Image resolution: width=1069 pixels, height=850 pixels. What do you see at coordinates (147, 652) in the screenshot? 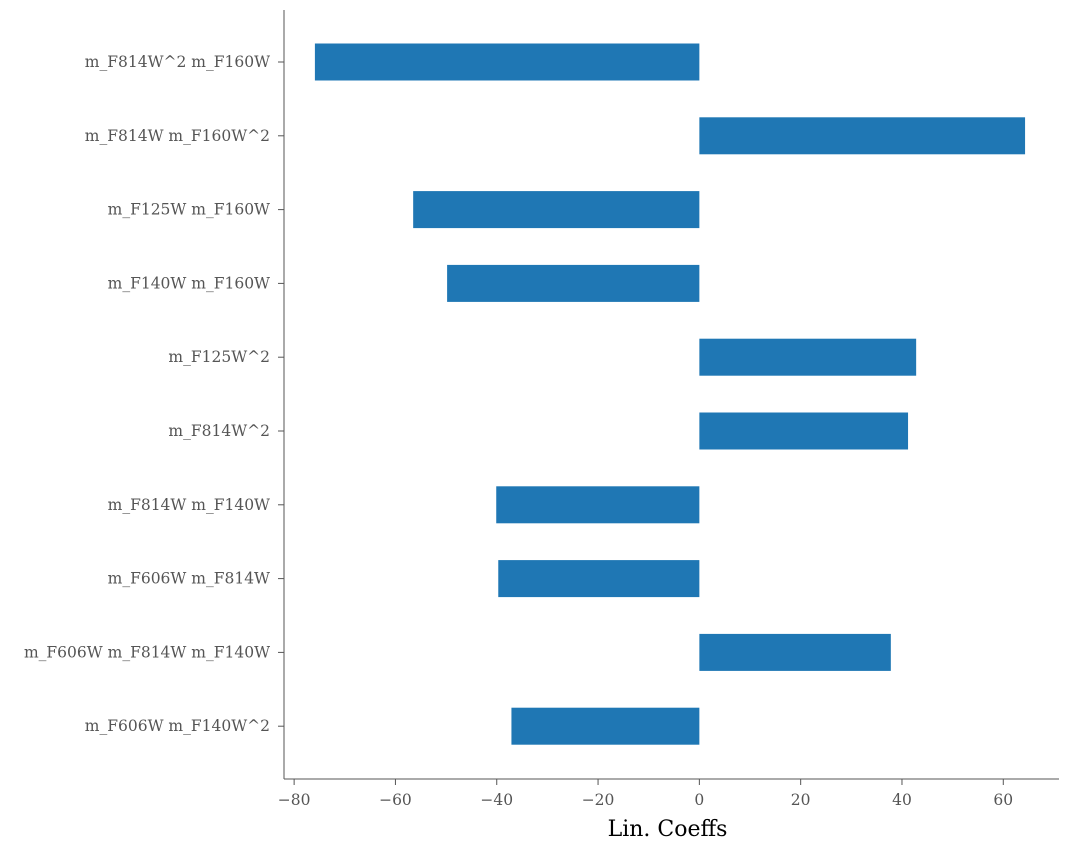
I see `y-tick-label: m_F606W m_F814W m_F140W` at bounding box center [147, 652].